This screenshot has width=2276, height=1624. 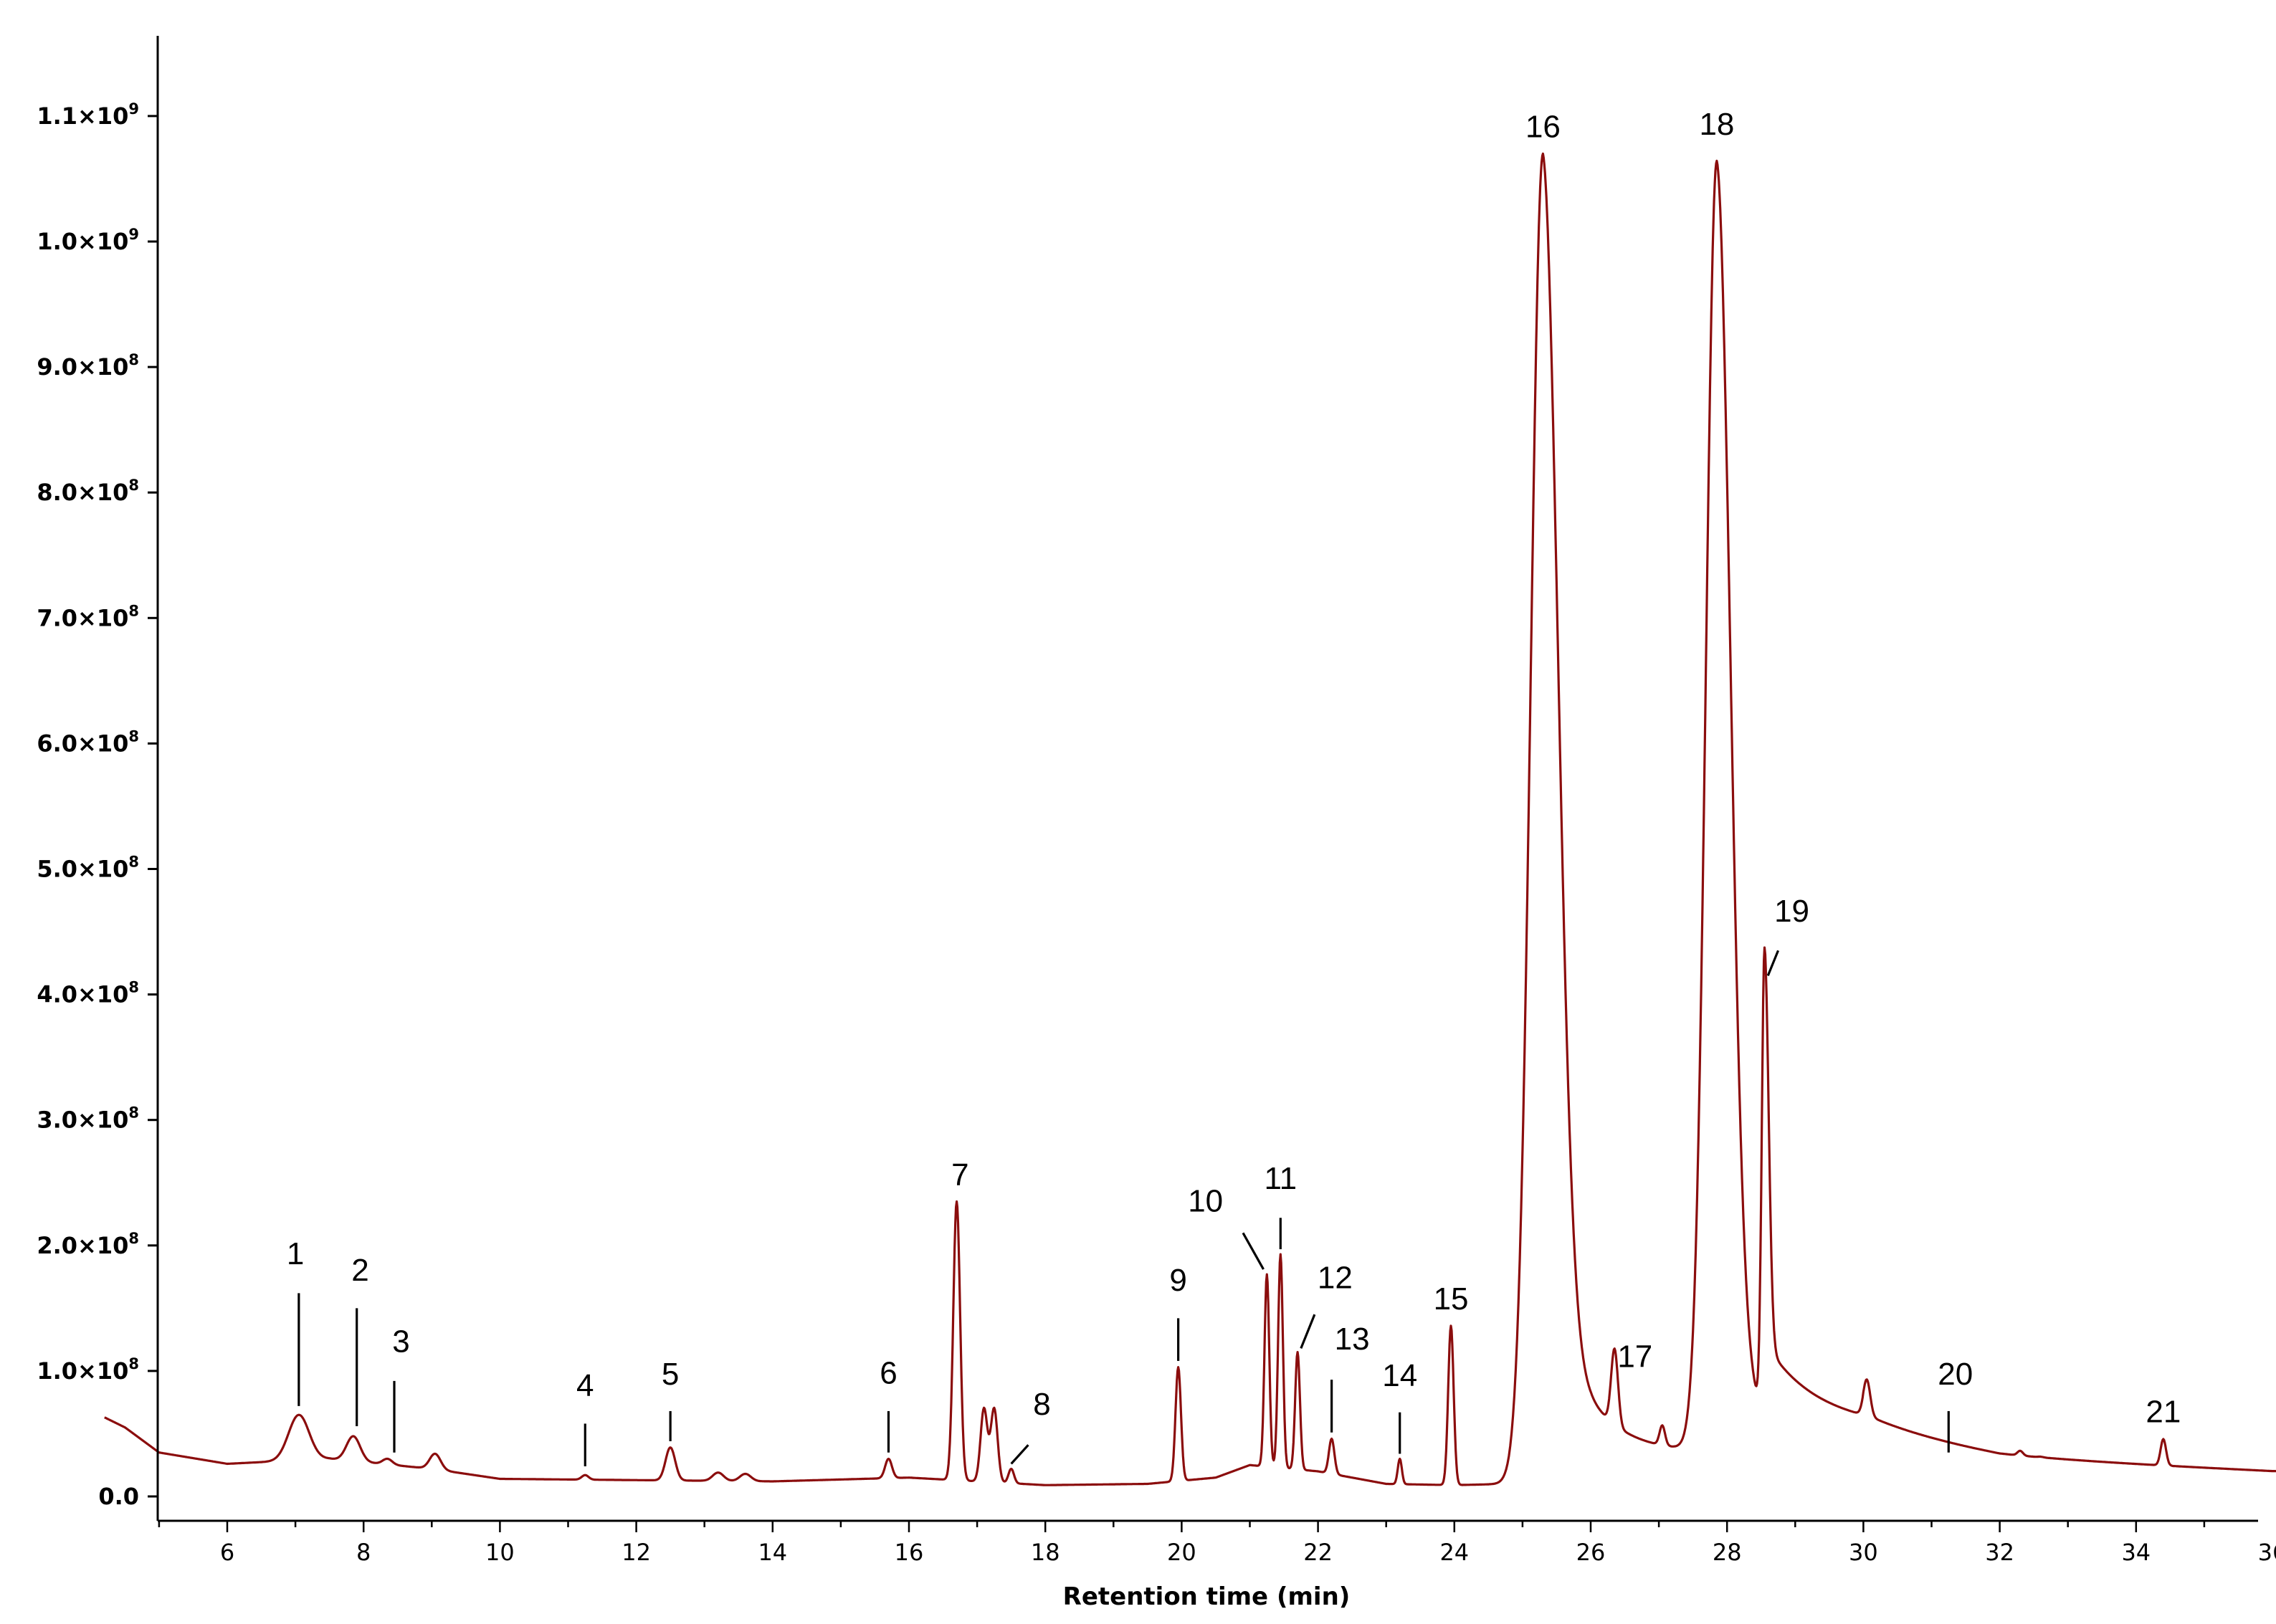 What do you see at coordinates (1280, 1179) in the screenshot?
I see `peak-label: 11` at bounding box center [1280, 1179].